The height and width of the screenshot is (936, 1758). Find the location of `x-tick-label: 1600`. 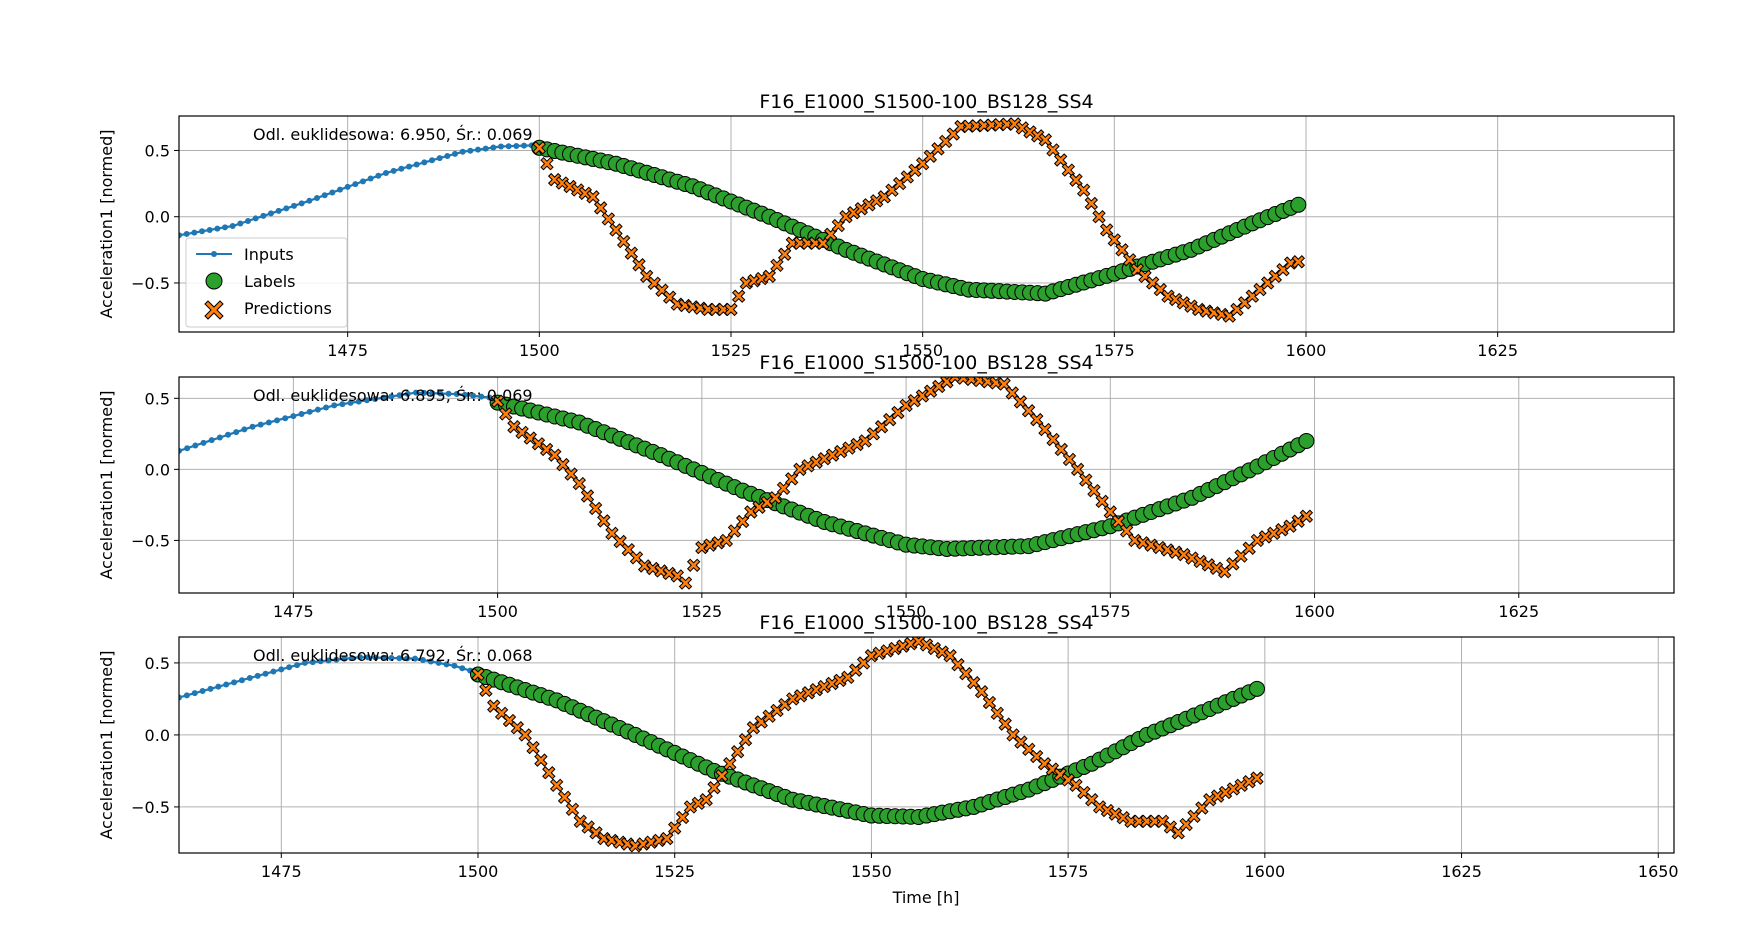

x-tick-label: 1600 is located at coordinates (1314, 611).